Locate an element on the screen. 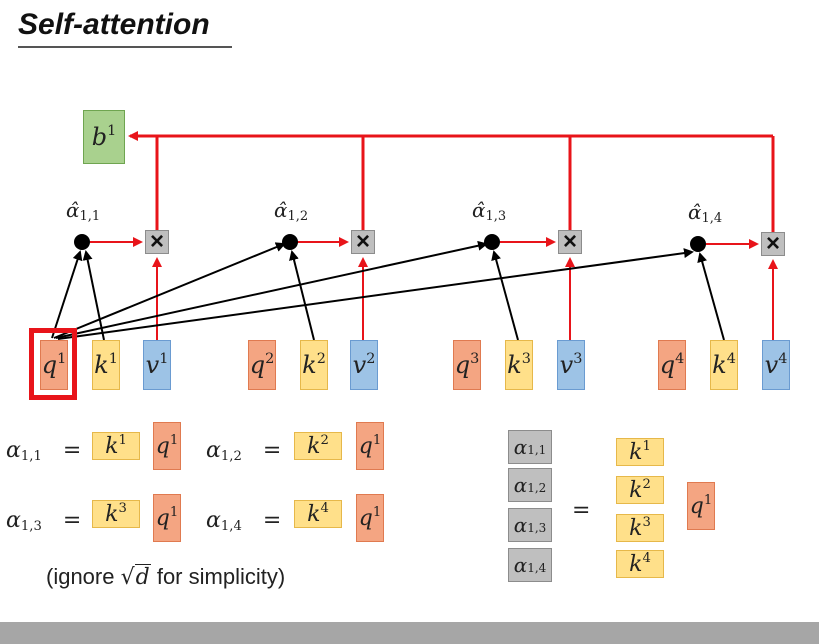 This screenshot has width=819, height=644. multiply-box-1: × is located at coordinates (157, 242).